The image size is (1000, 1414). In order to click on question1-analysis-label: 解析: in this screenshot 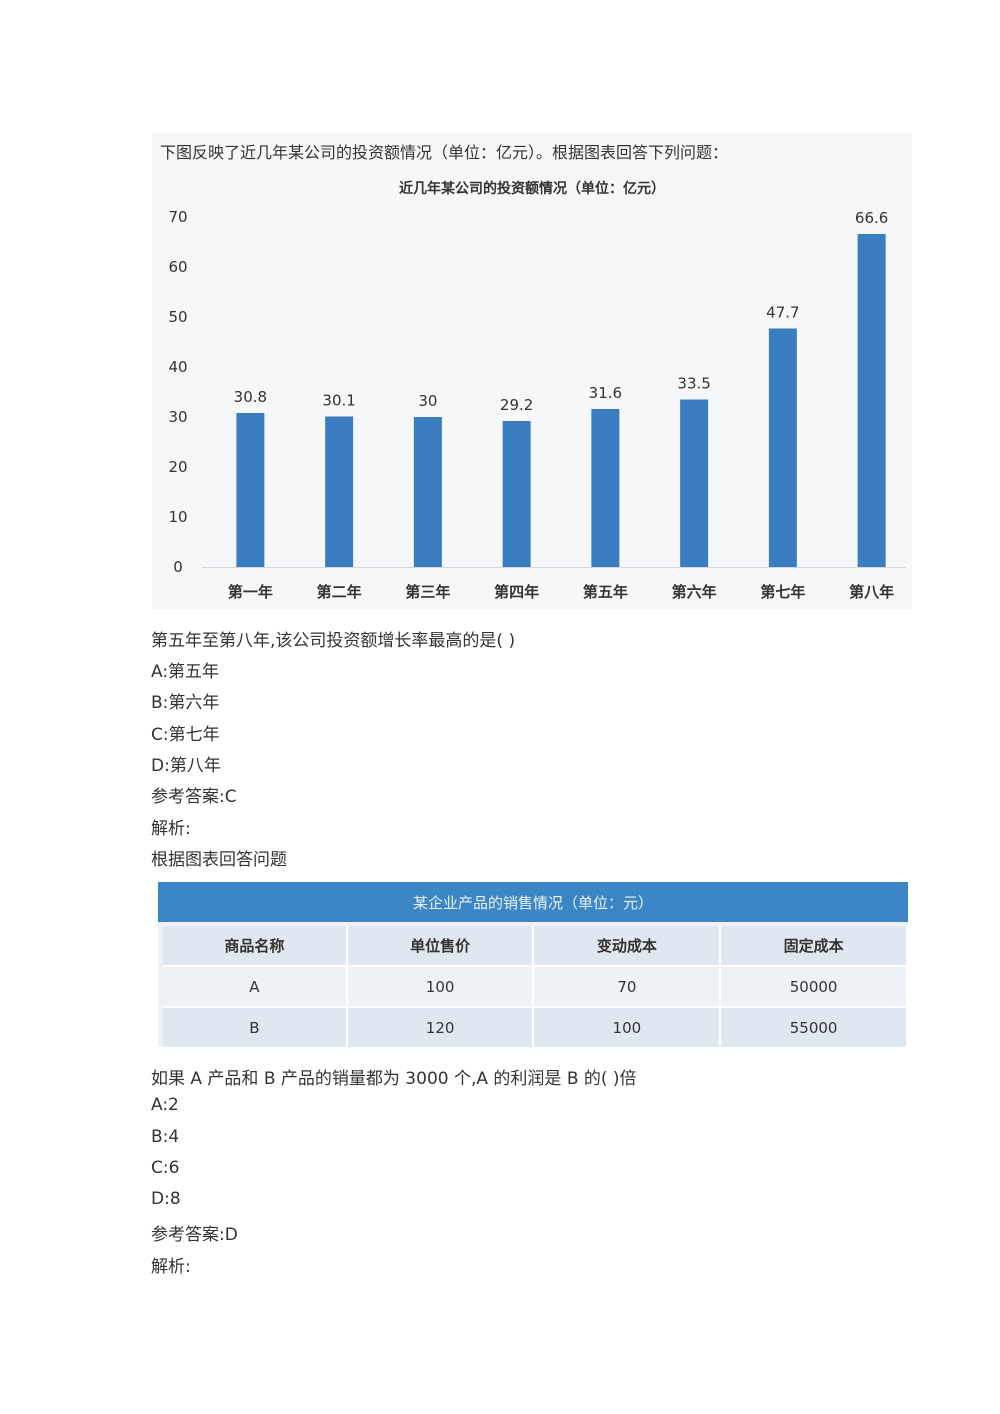, I will do `click(171, 829)`.